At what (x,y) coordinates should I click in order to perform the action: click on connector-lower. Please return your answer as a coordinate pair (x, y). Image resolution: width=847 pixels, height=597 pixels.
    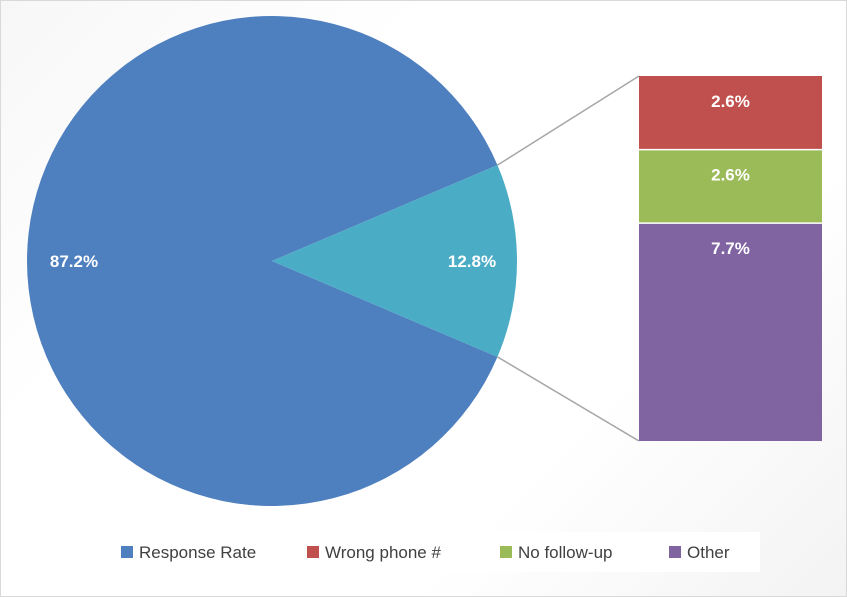
    Looking at the image, I should click on (568, 399).